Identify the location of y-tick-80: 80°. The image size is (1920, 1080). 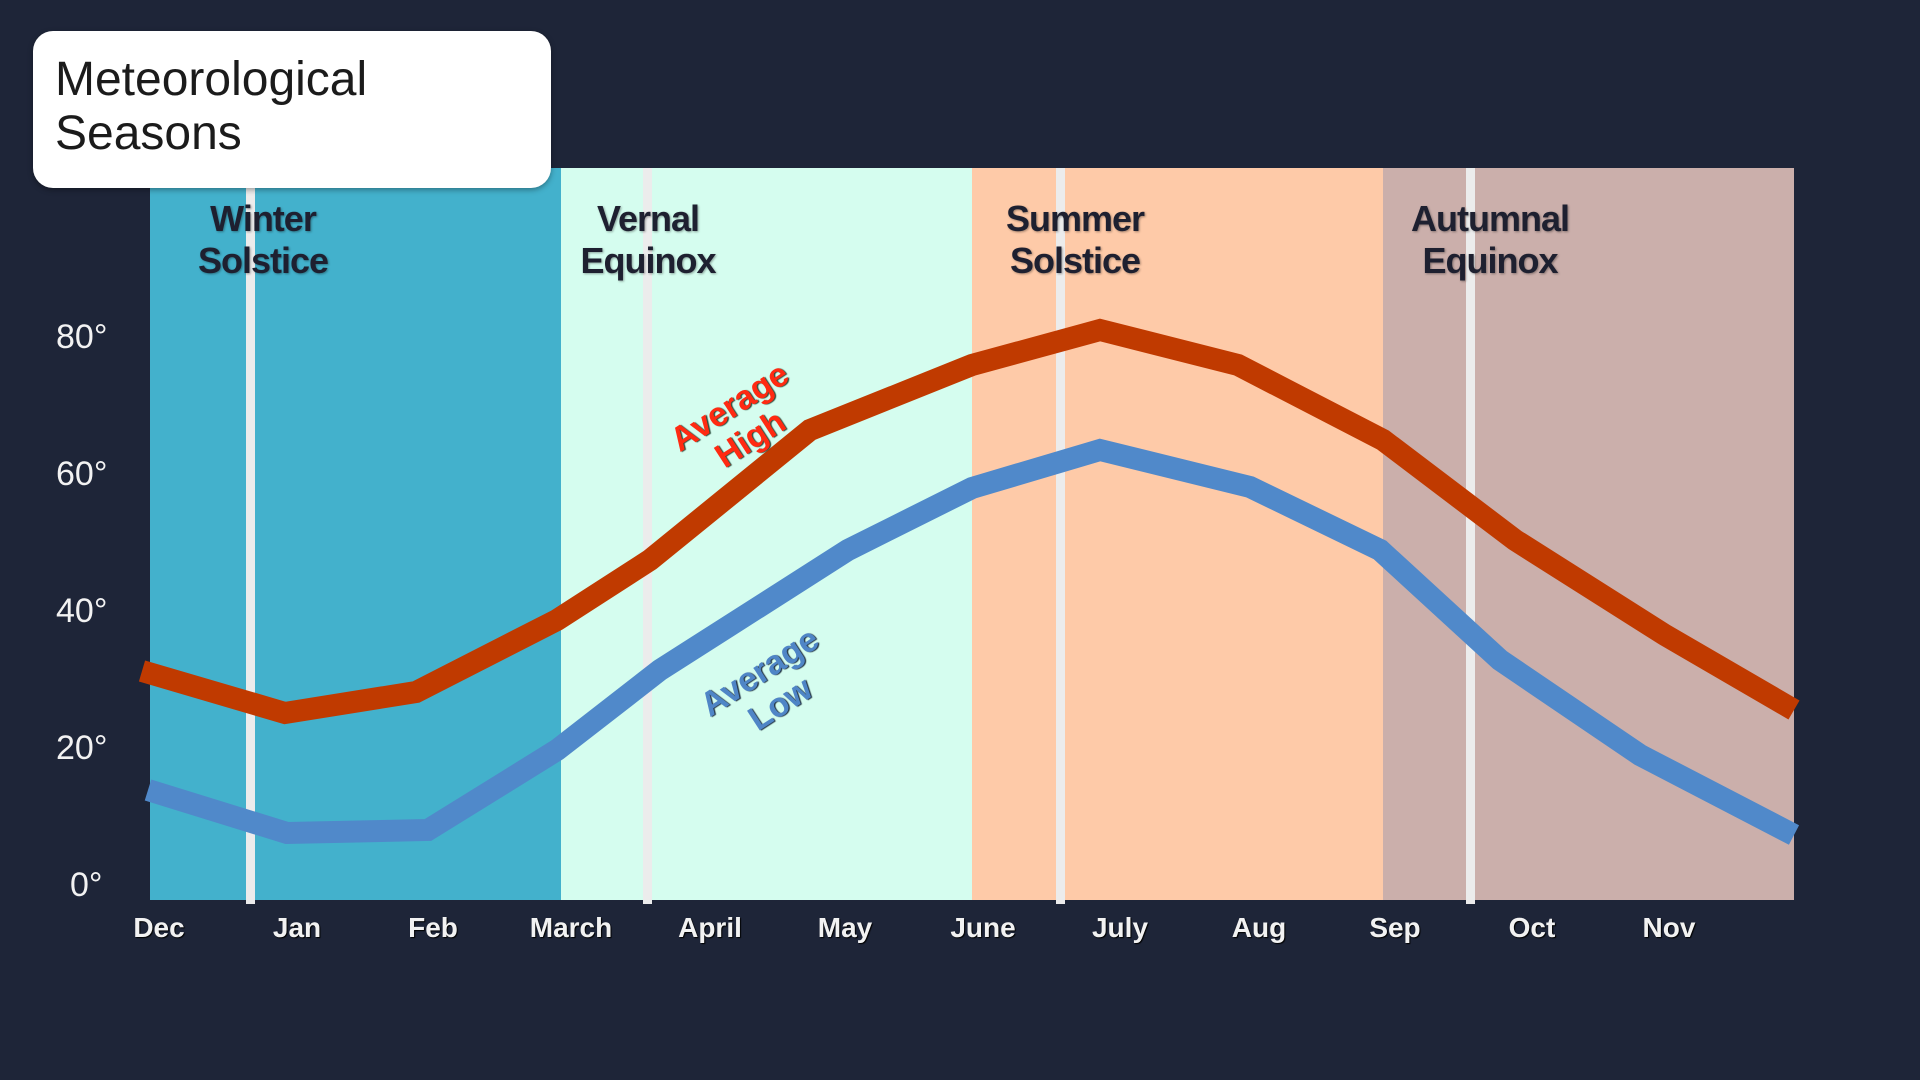
(82, 337).